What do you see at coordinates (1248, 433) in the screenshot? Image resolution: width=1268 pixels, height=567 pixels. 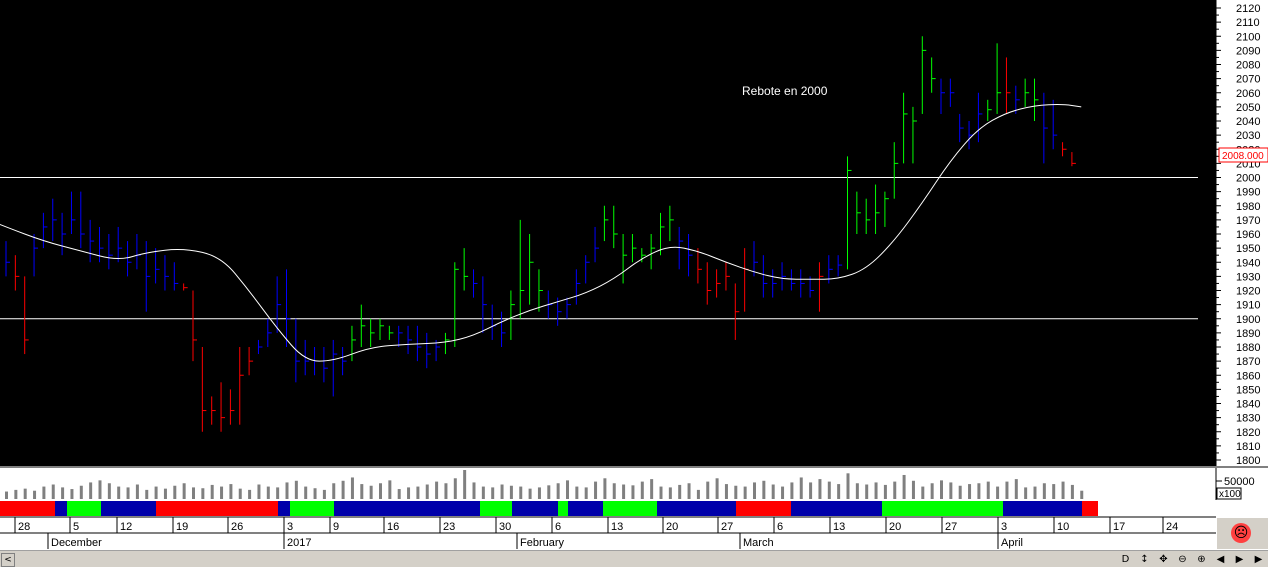 I see `y-tick-label: 1820` at bounding box center [1248, 433].